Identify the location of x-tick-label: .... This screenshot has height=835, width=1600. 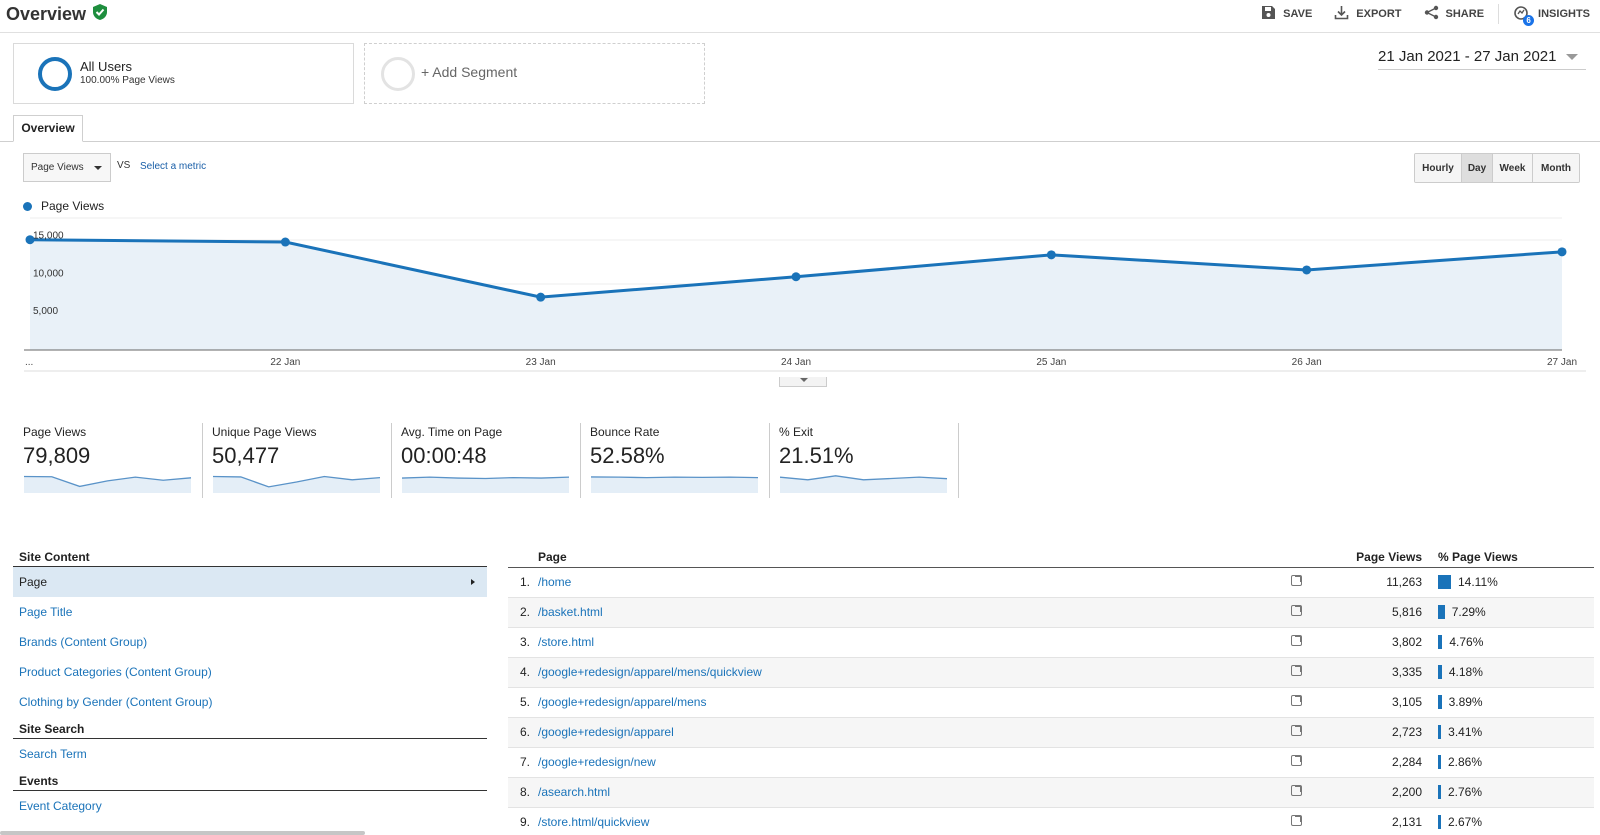
(29, 362).